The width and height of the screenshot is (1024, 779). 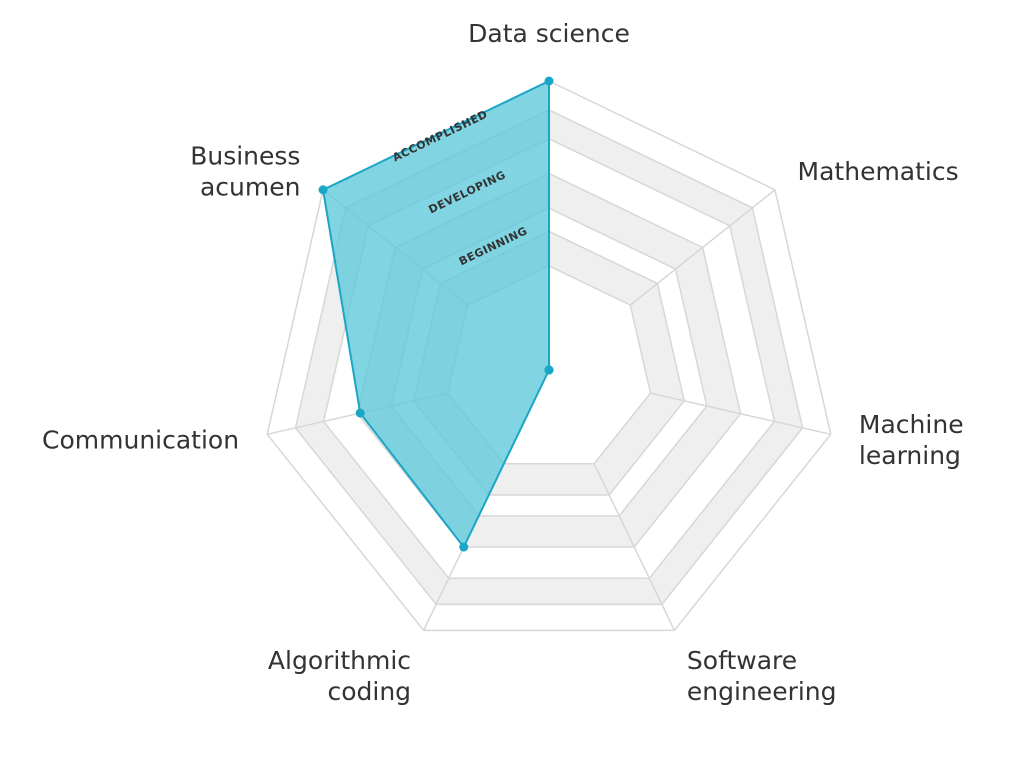 I want to click on axis-label: Mathematics, so click(x=878, y=171).